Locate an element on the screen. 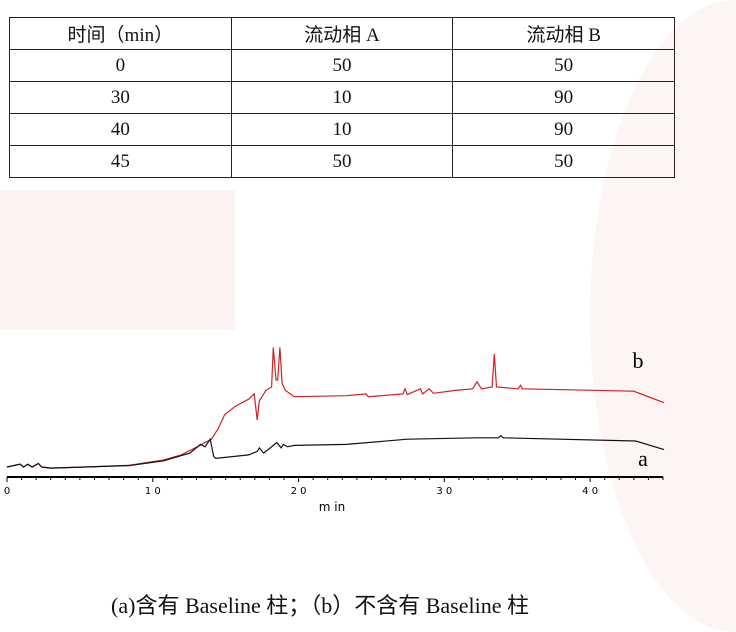 This screenshot has width=736, height=632. header-cell: 流动相 A is located at coordinates (342, 33).